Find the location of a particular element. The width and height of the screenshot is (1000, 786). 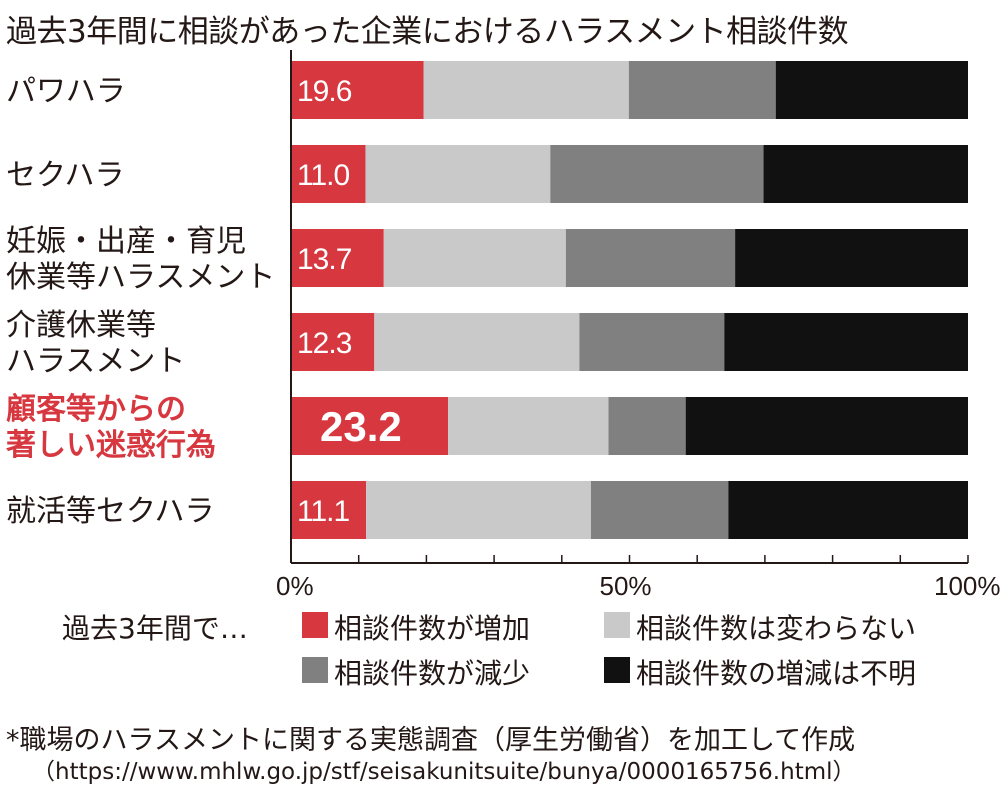

category-label: 顧客等からの is located at coordinates (96, 409).